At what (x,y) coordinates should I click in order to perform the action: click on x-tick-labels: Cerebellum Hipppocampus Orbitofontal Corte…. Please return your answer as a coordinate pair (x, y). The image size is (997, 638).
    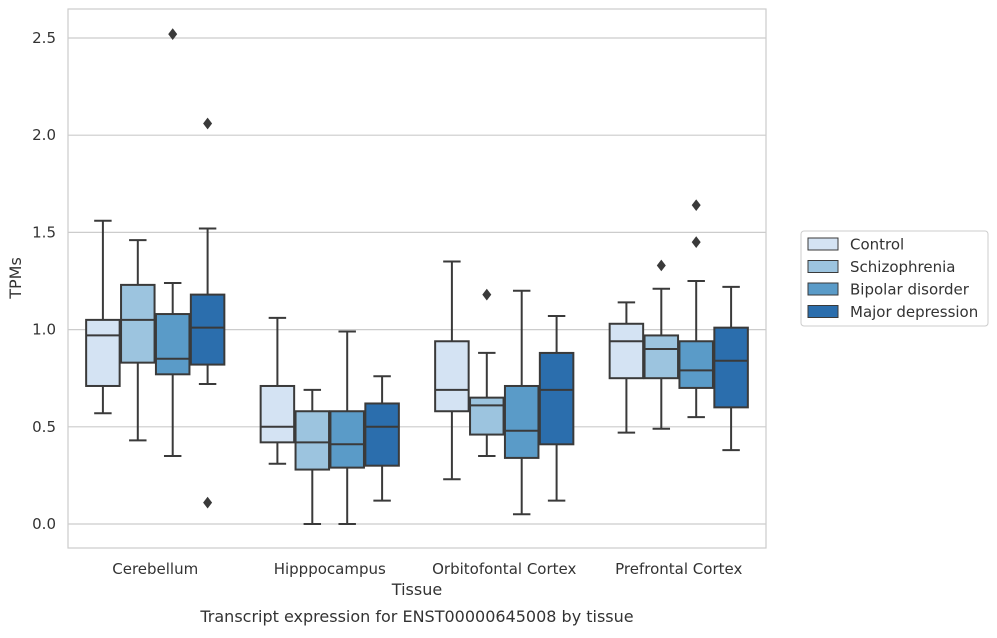
    Looking at the image, I should click on (427, 569).